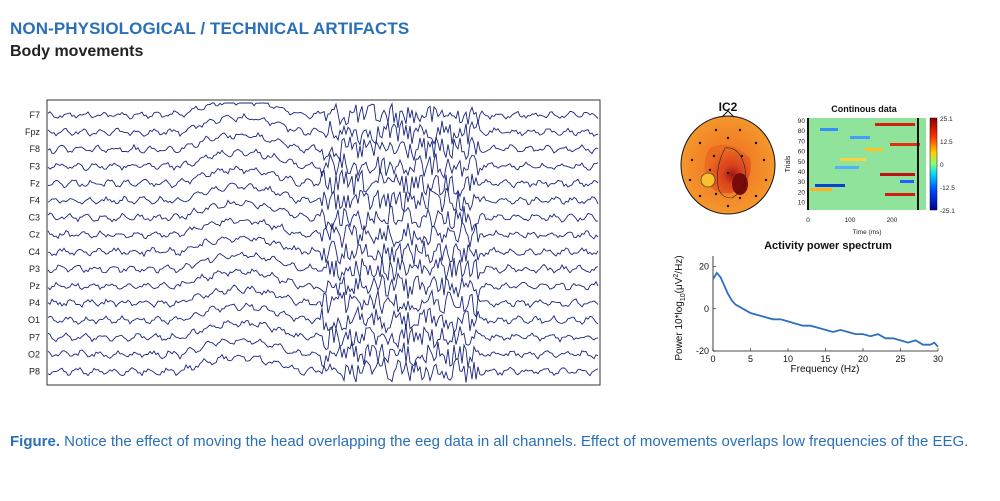 Image resolution: width=1000 pixels, height=501 pixels. What do you see at coordinates (210, 28) in the screenshot?
I see `page-title: NON-PHYSIOLOGICAL / TECHNICAL ARTIFACTS` at bounding box center [210, 28].